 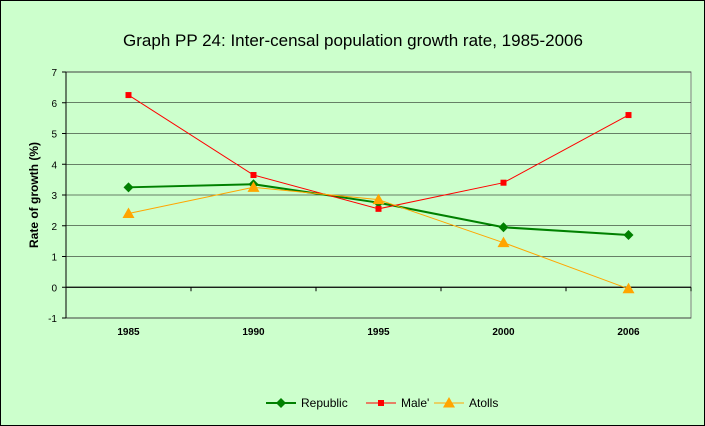 I want to click on legend-marker-republic, so click(x=281, y=403).